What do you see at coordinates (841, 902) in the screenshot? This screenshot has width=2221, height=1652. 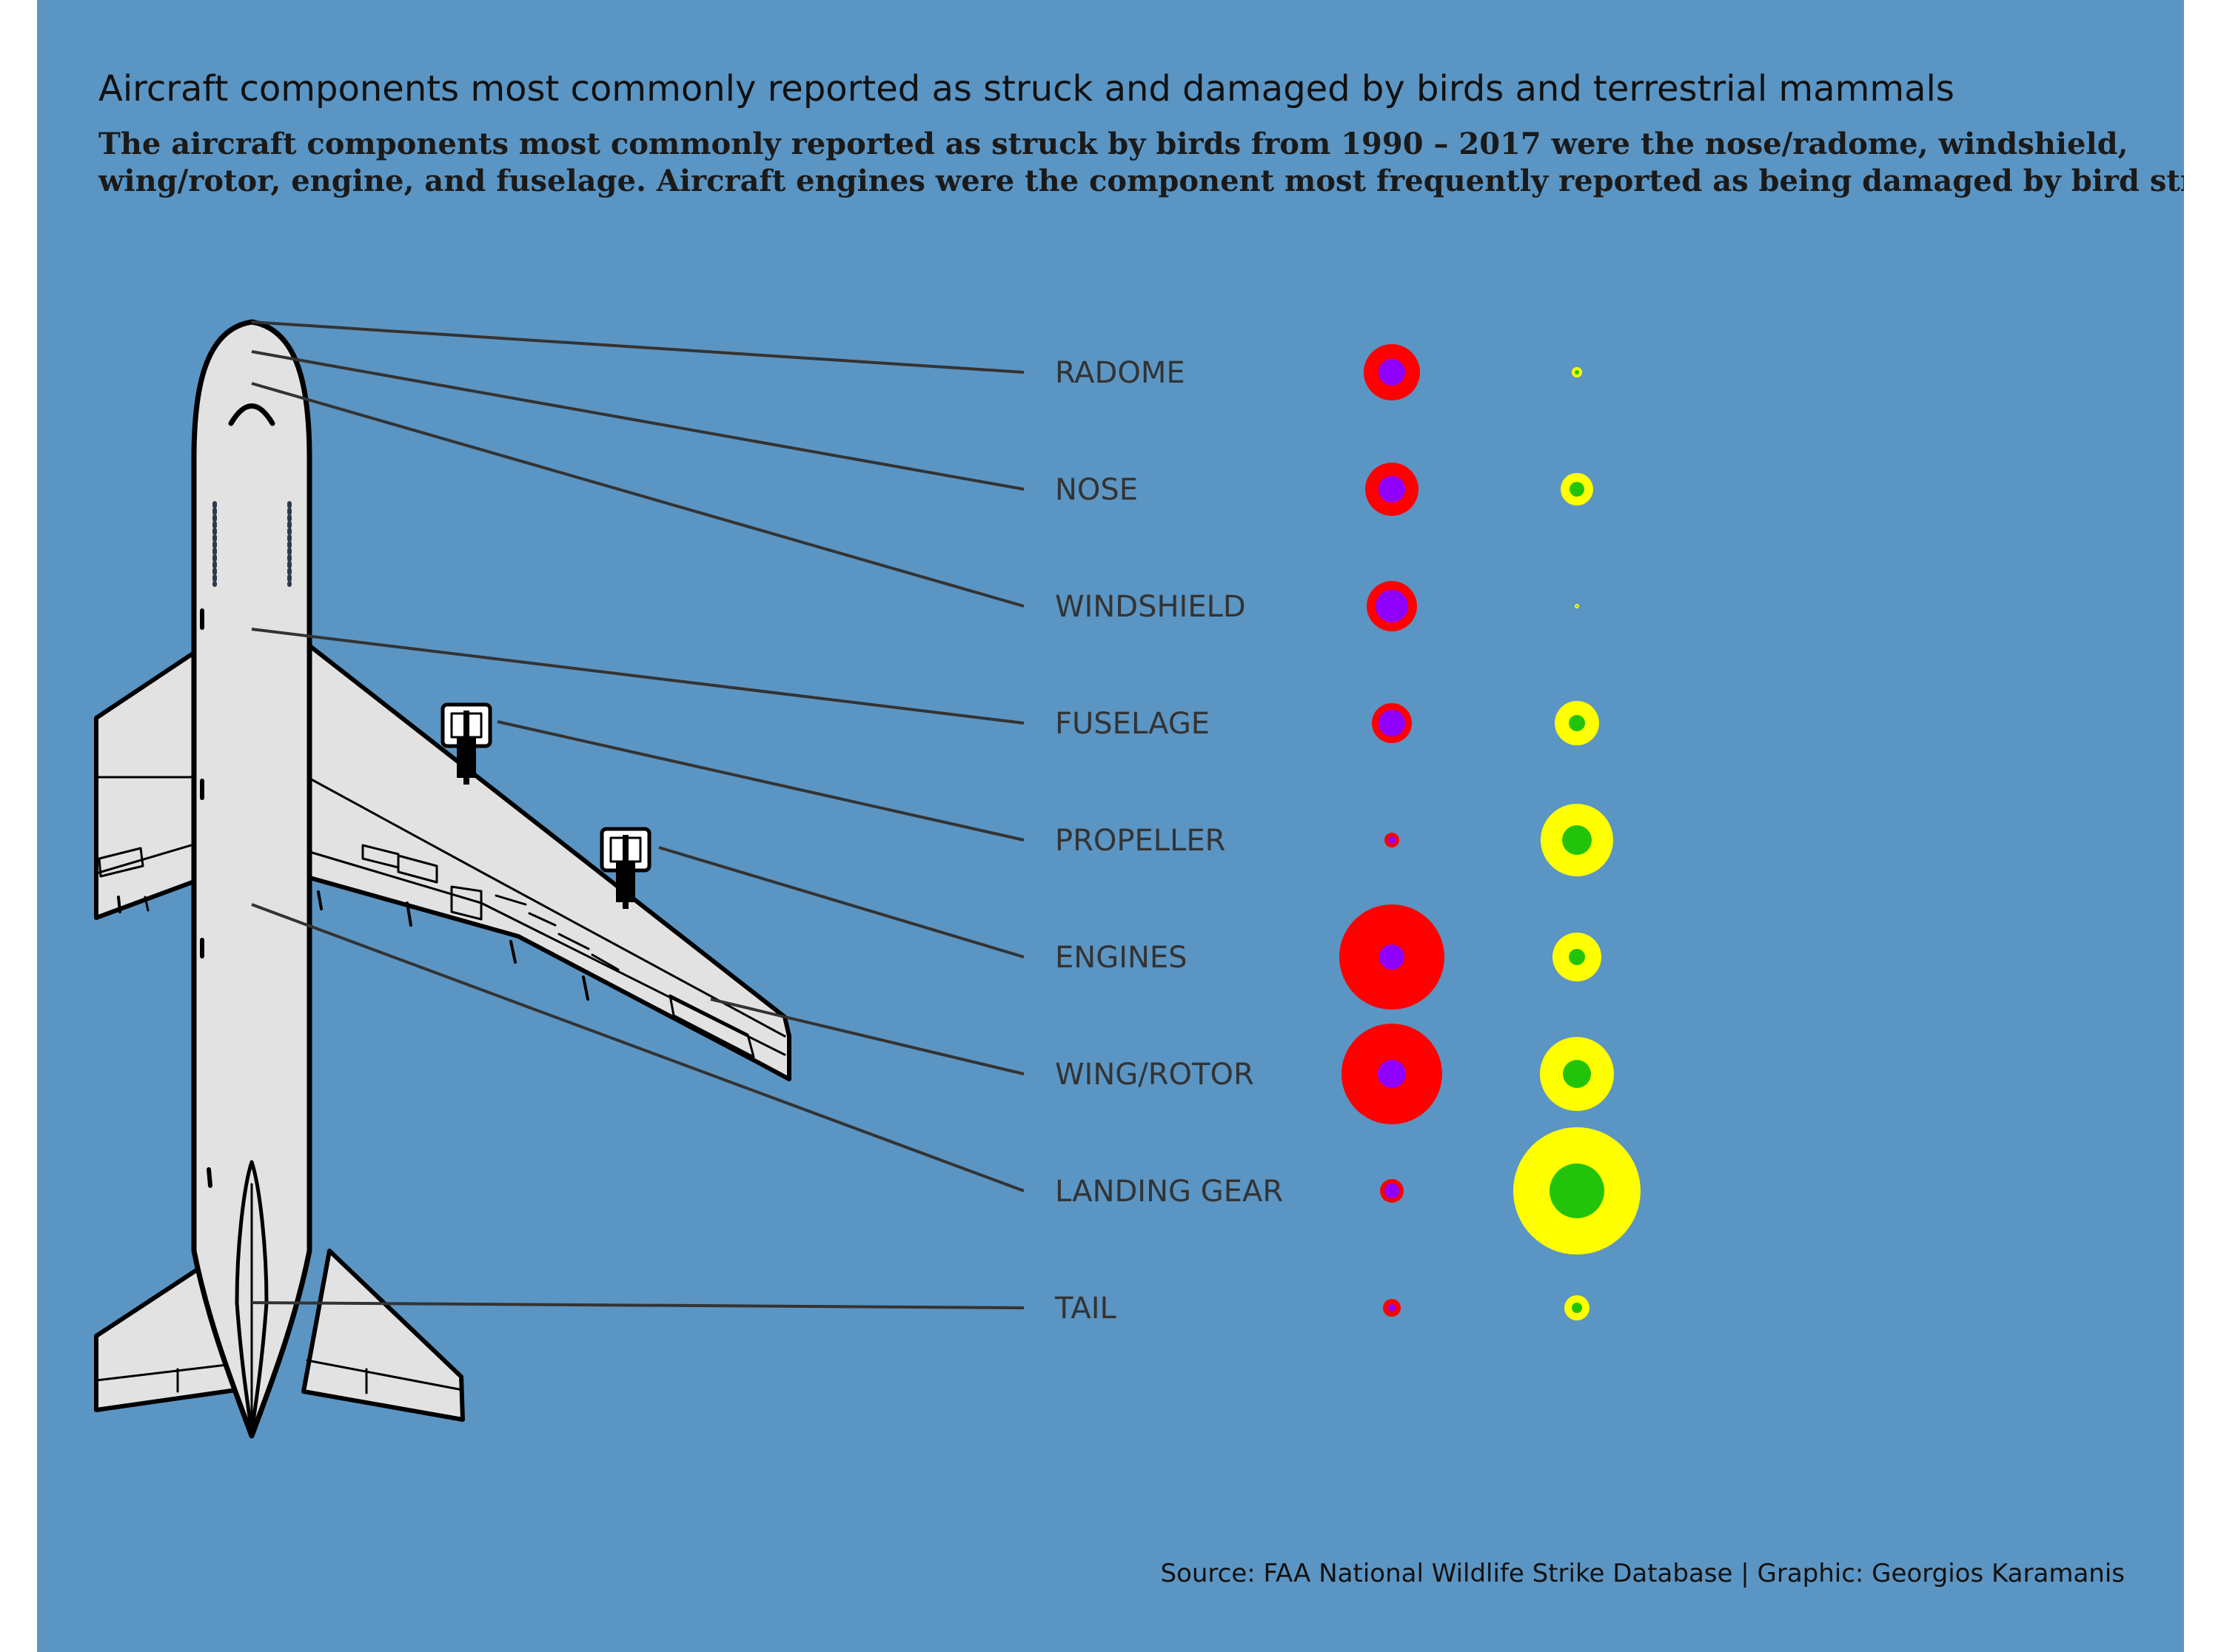 I see `leader-line-engines` at bounding box center [841, 902].